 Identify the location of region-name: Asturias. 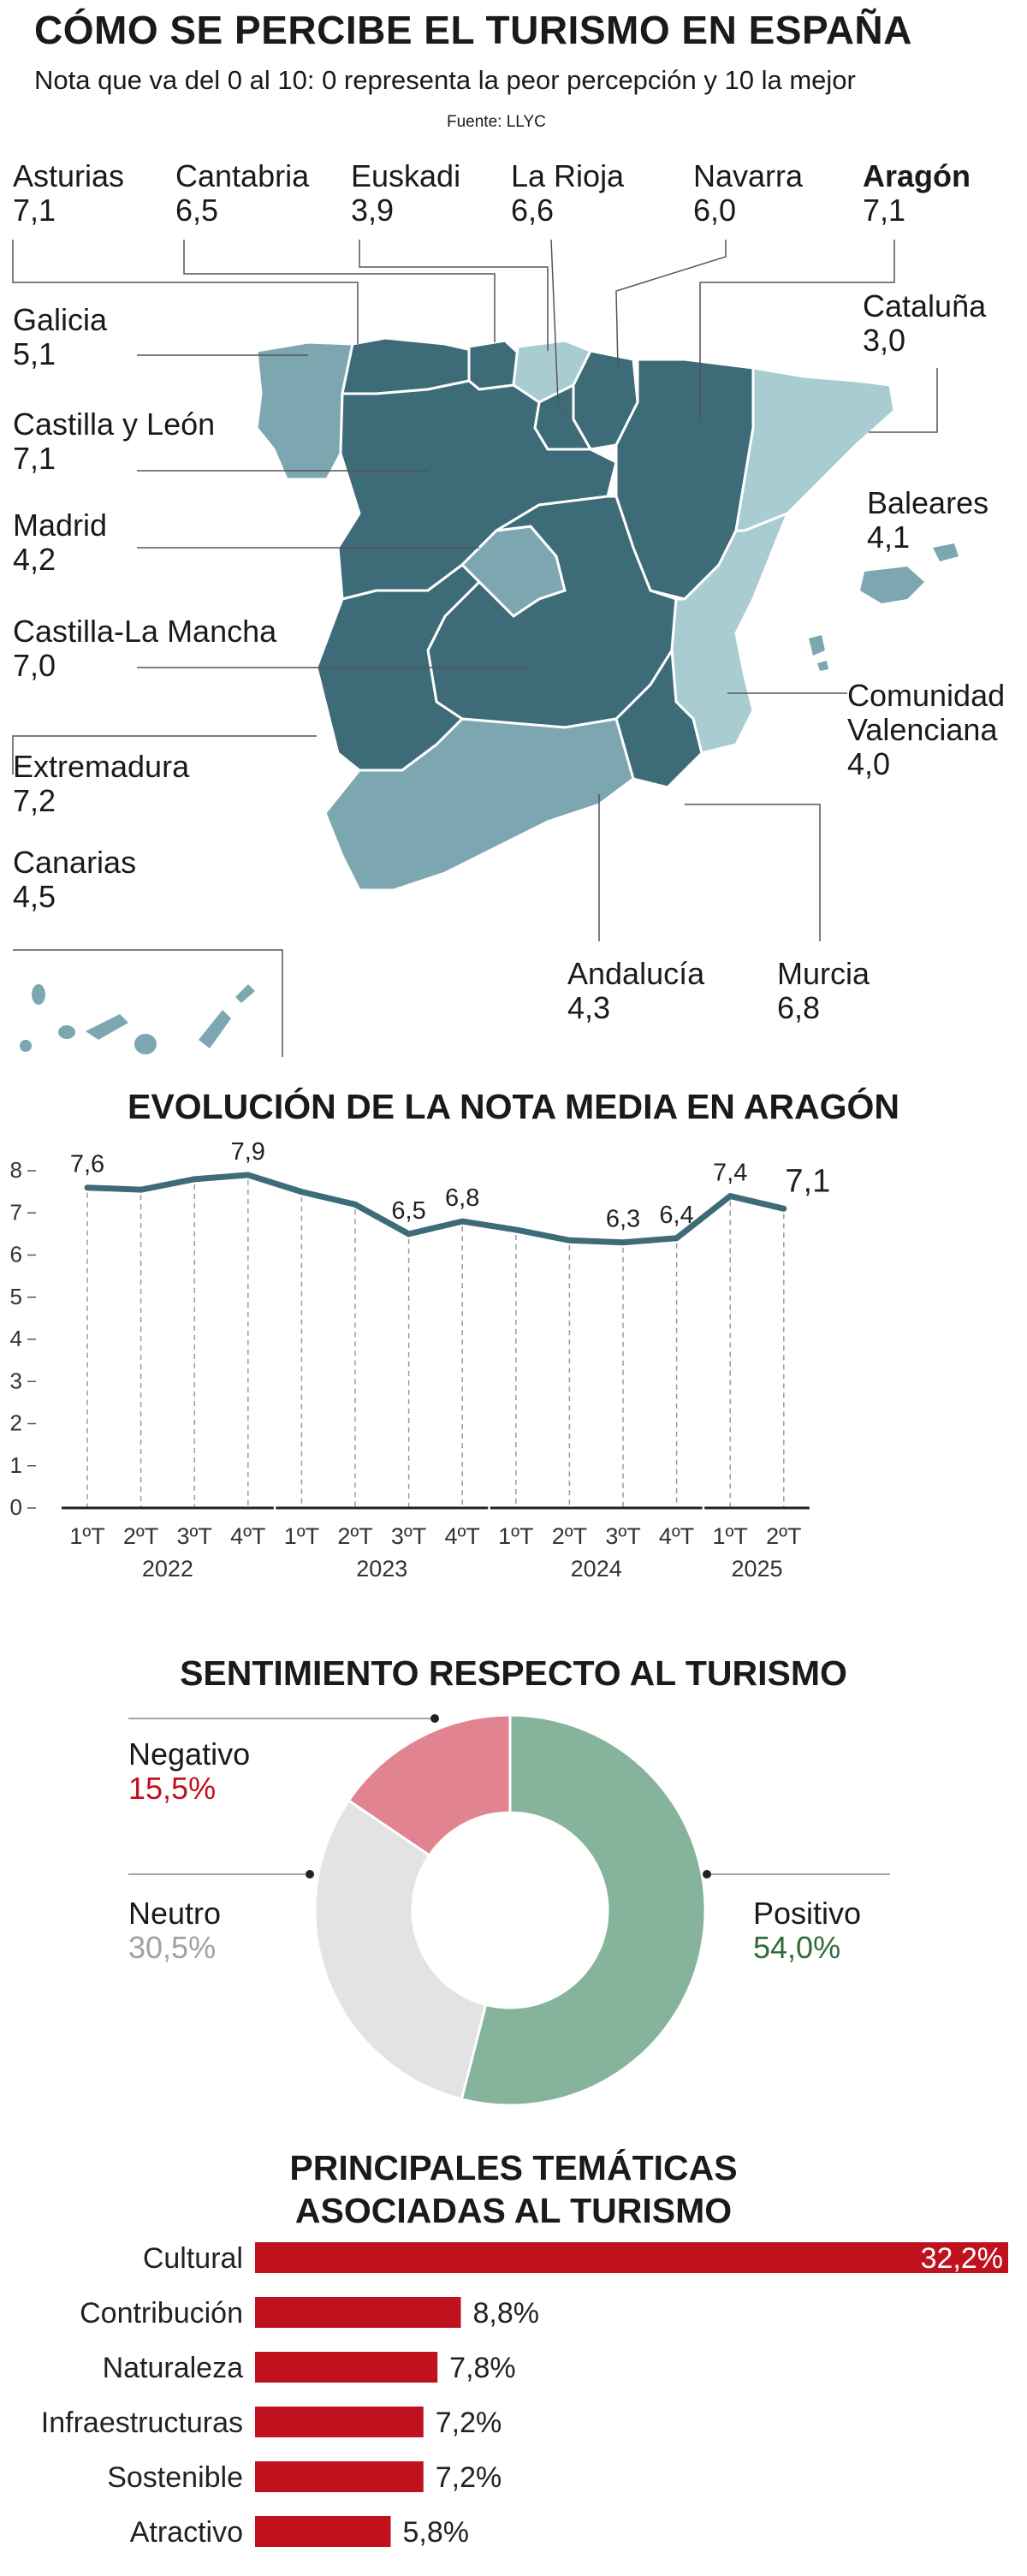
(69, 175).